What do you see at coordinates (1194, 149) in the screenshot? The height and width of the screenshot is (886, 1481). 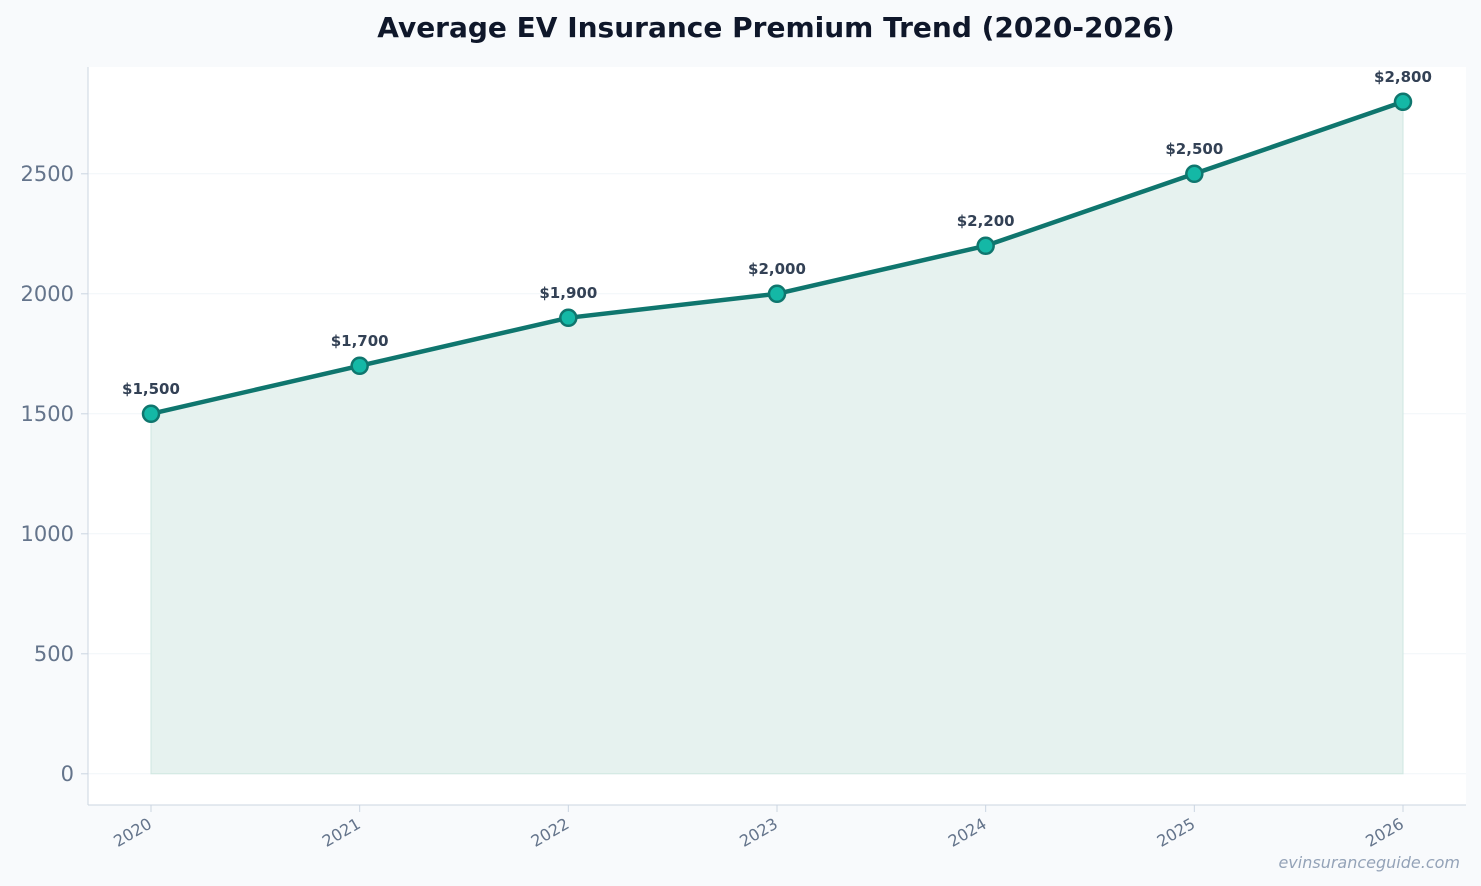 I see `data-label-2025: $2,500` at bounding box center [1194, 149].